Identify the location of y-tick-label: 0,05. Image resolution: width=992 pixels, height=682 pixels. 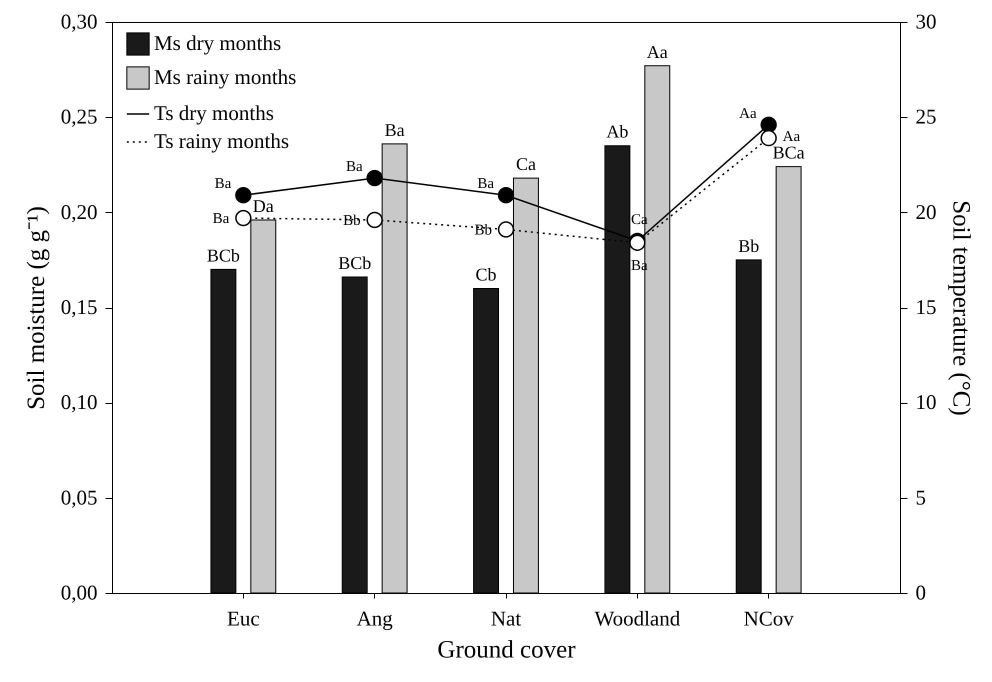
(79, 497).